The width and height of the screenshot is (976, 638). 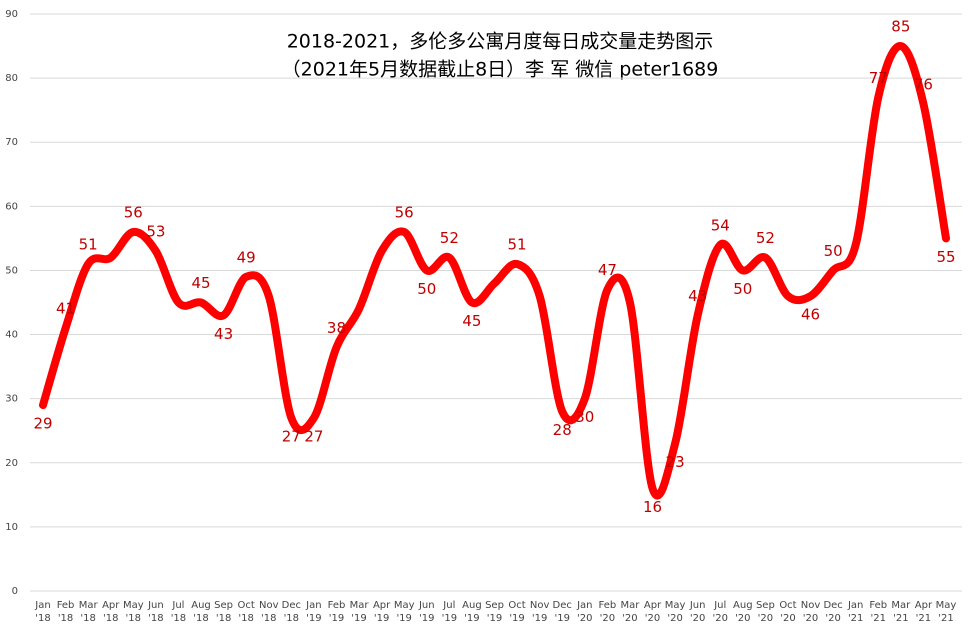 I want to click on x-tick-label: Jun '20, so click(x=697, y=612).